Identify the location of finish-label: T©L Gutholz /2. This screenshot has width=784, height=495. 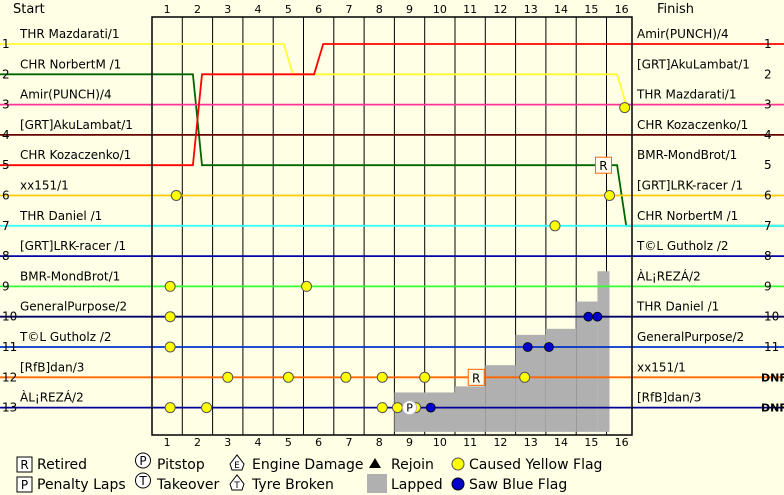
(682, 246).